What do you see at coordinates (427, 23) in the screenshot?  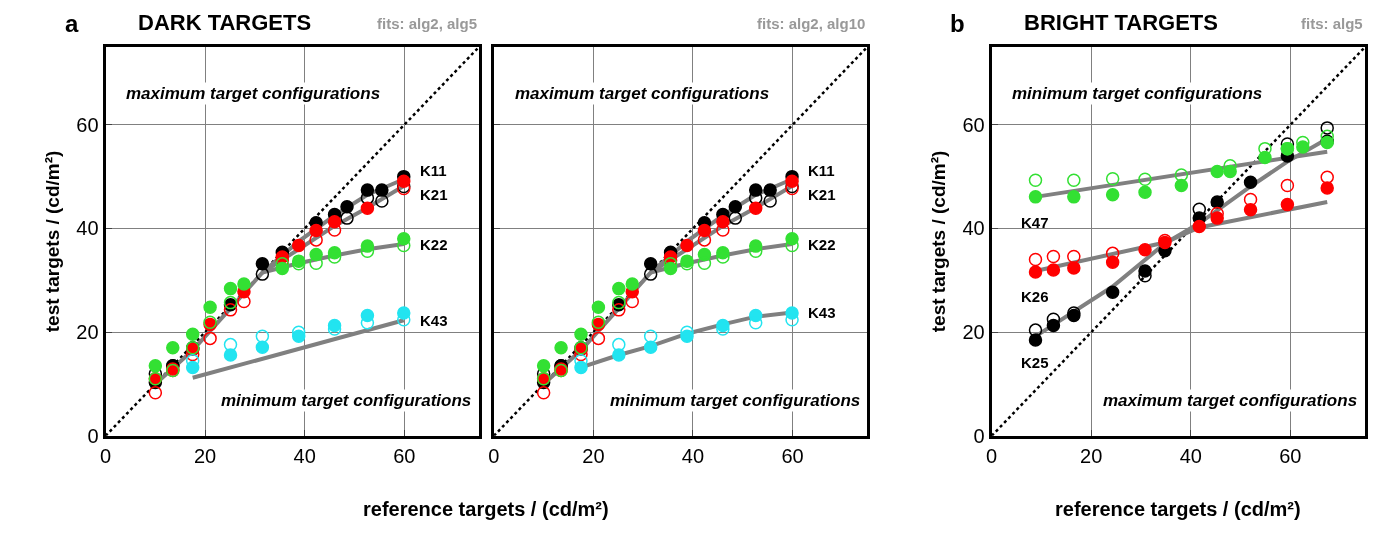 I see `chart-subtitle: fits: alg2, alg5` at bounding box center [427, 23].